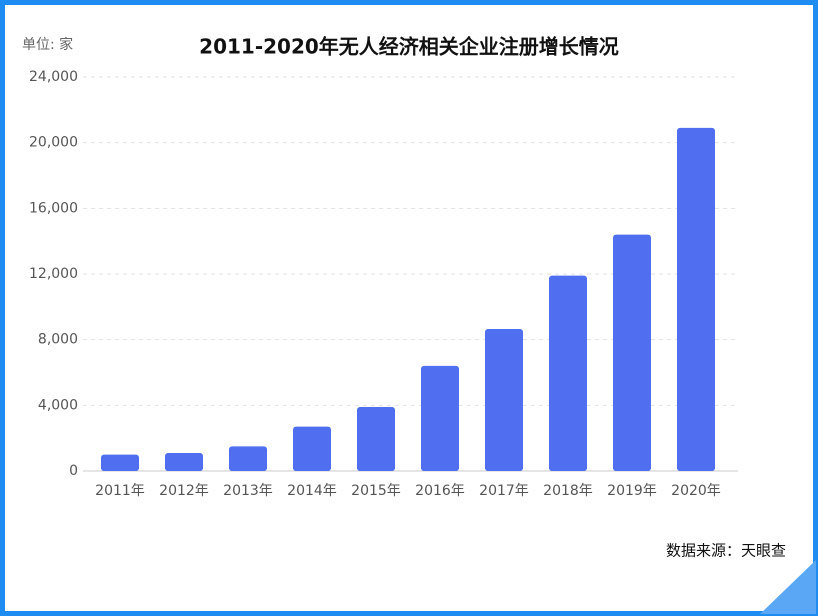 This screenshot has width=818, height=616. Describe the element at coordinates (53, 143) in the screenshot. I see `y-tick-label: 20,000` at that location.